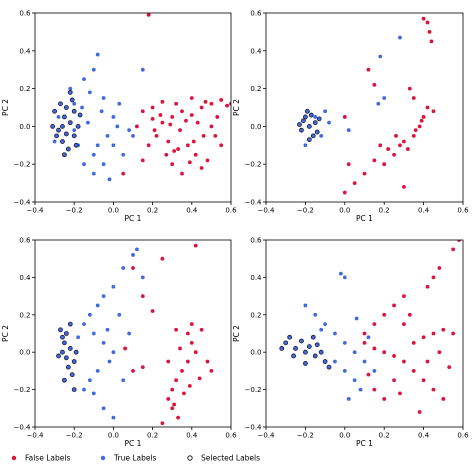 The image size is (474, 474). What do you see at coordinates (366, 105) in the screenshot?
I see `points` at bounding box center [366, 105].